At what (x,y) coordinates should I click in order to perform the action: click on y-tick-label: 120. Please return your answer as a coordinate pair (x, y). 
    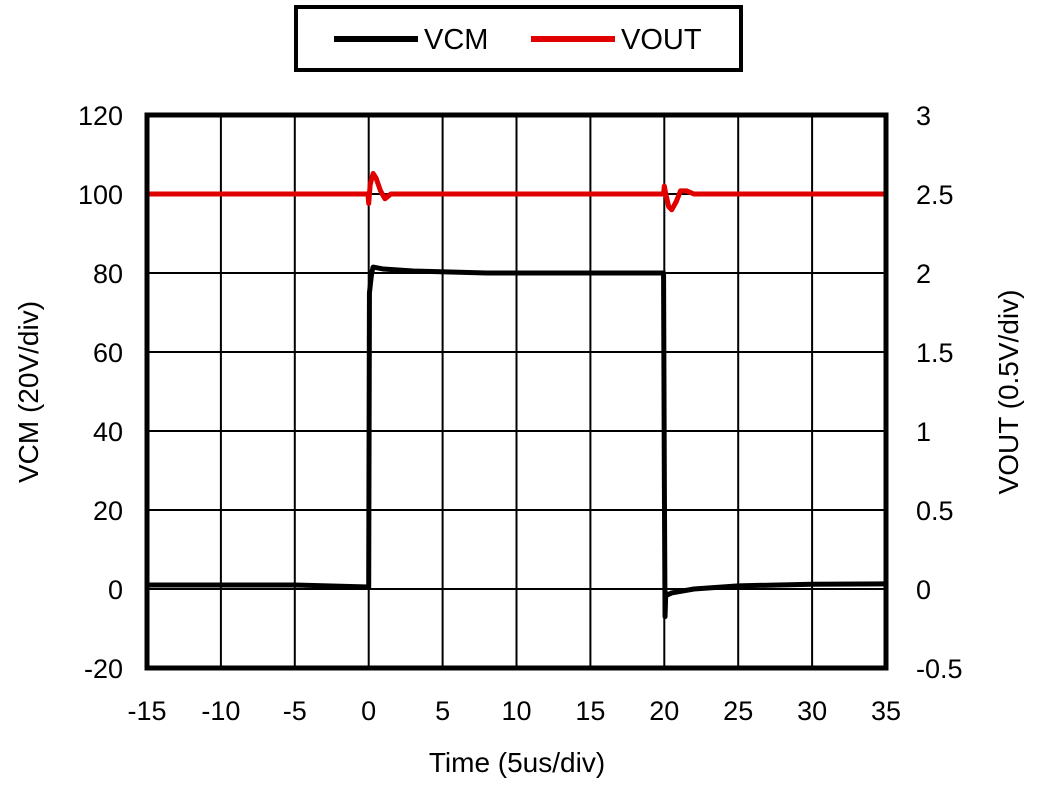
    Looking at the image, I should click on (100, 116).